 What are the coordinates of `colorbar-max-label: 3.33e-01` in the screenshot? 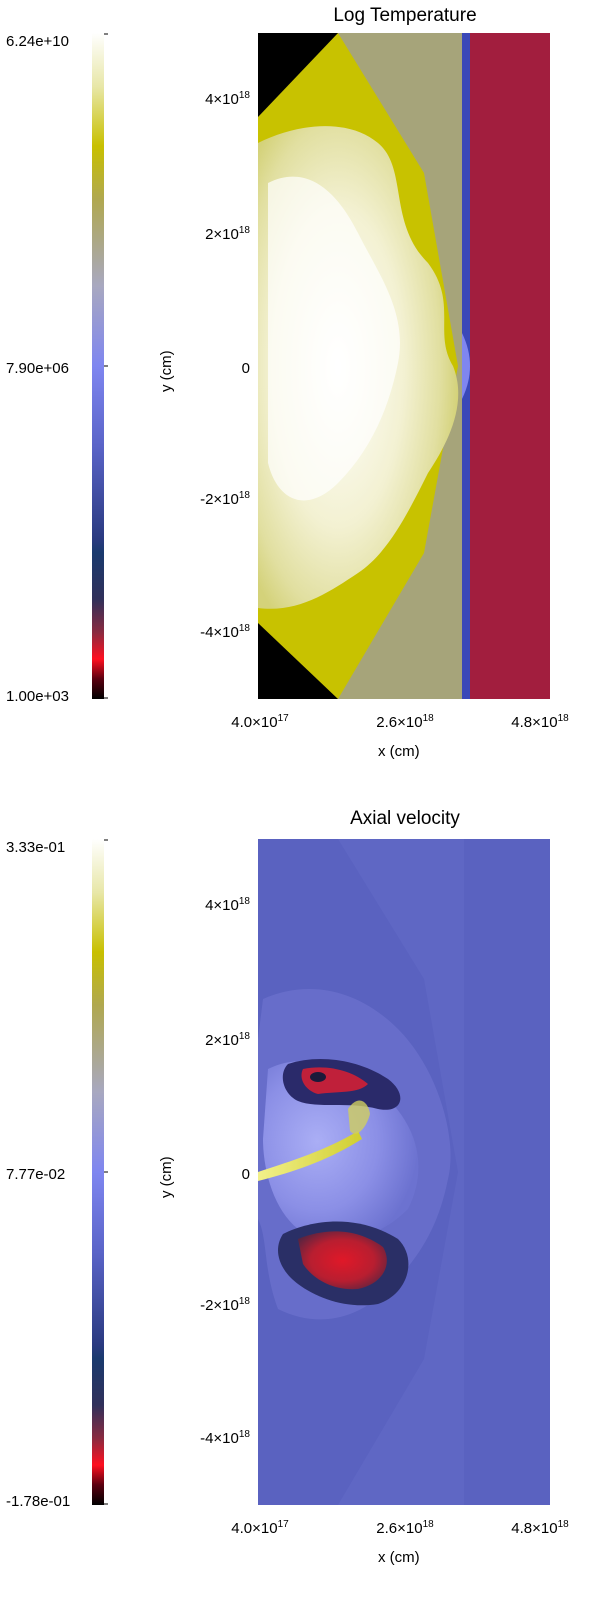 It's located at (36, 847).